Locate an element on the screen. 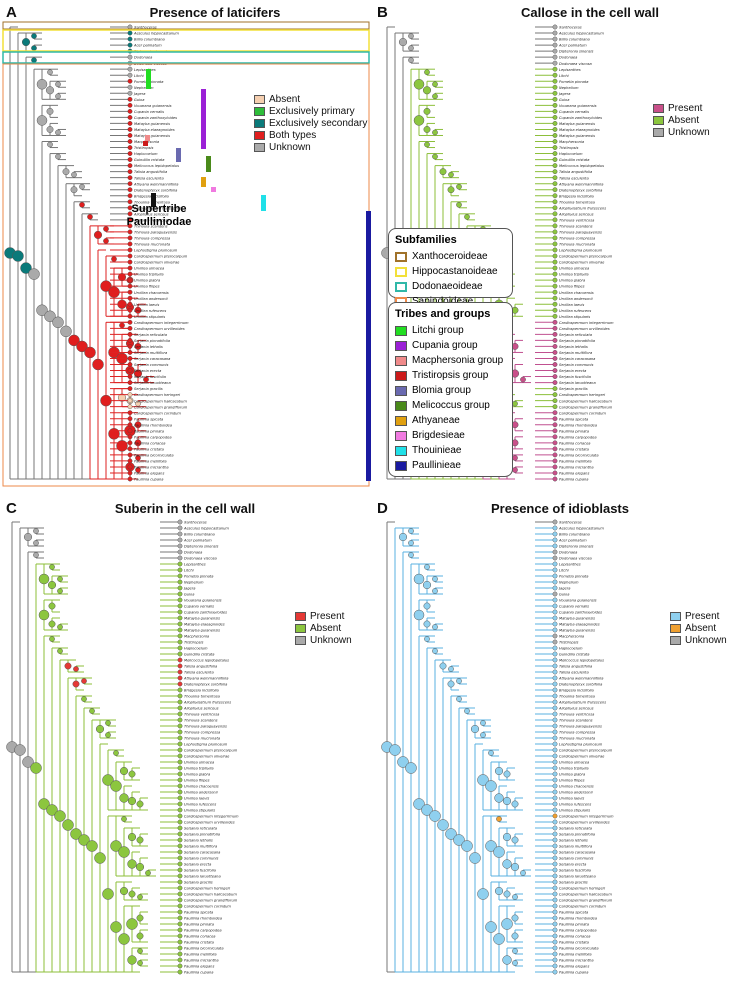 Image resolution: width=750 pixels, height=981 pixels. taxon-label: Thinouia mucronata is located at coordinates (152, 245).